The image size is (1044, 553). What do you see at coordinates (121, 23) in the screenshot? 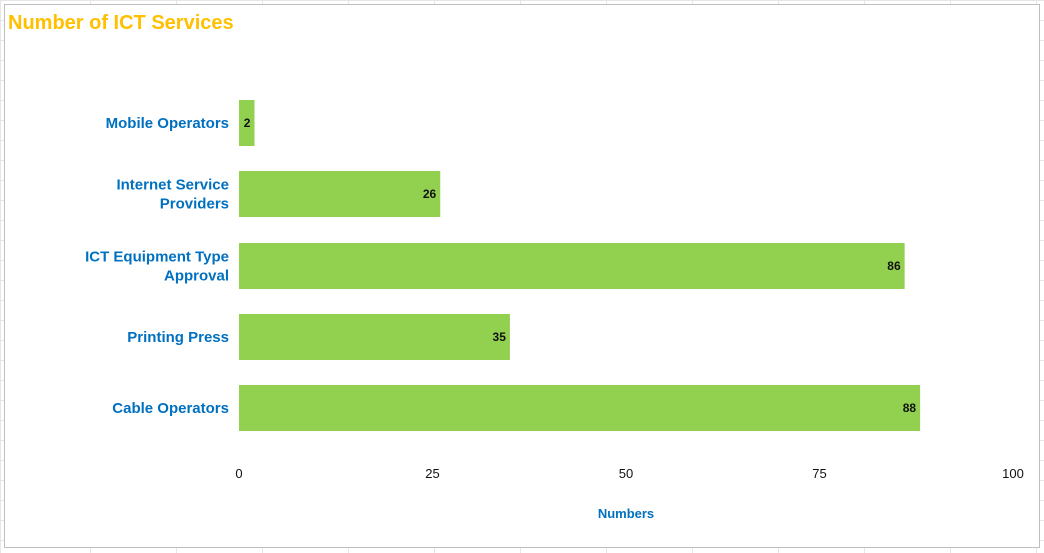
I see `chart-title: Number of ICT Services` at bounding box center [121, 23].